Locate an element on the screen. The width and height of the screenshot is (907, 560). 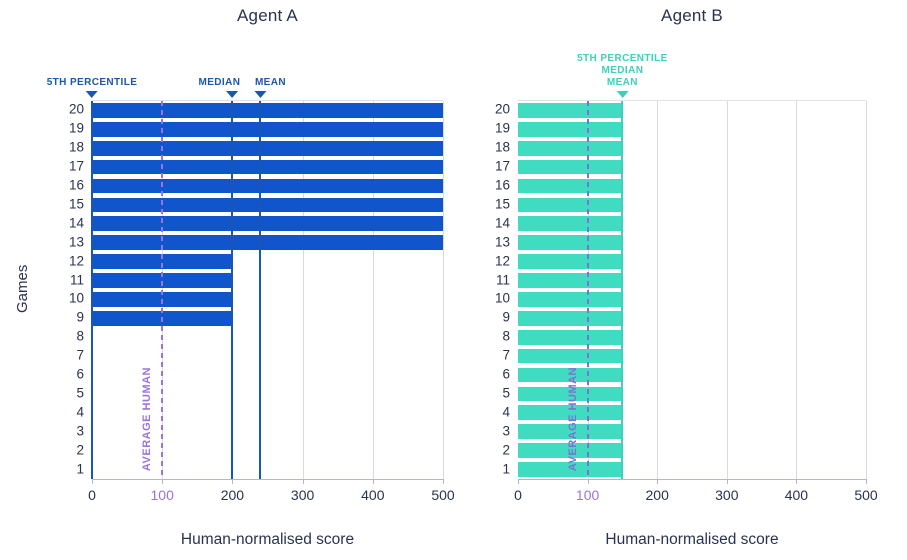
average-human-line is located at coordinates (587, 290).